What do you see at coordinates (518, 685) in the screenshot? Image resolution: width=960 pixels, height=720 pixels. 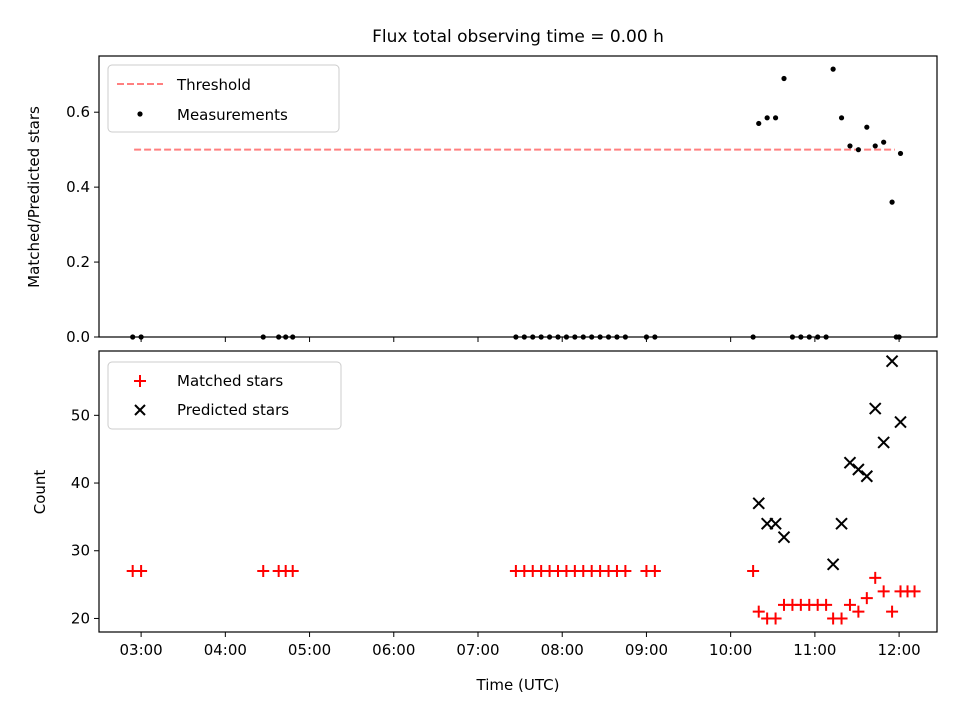 I see `bottom-xlabel: Time (UTC)` at bounding box center [518, 685].